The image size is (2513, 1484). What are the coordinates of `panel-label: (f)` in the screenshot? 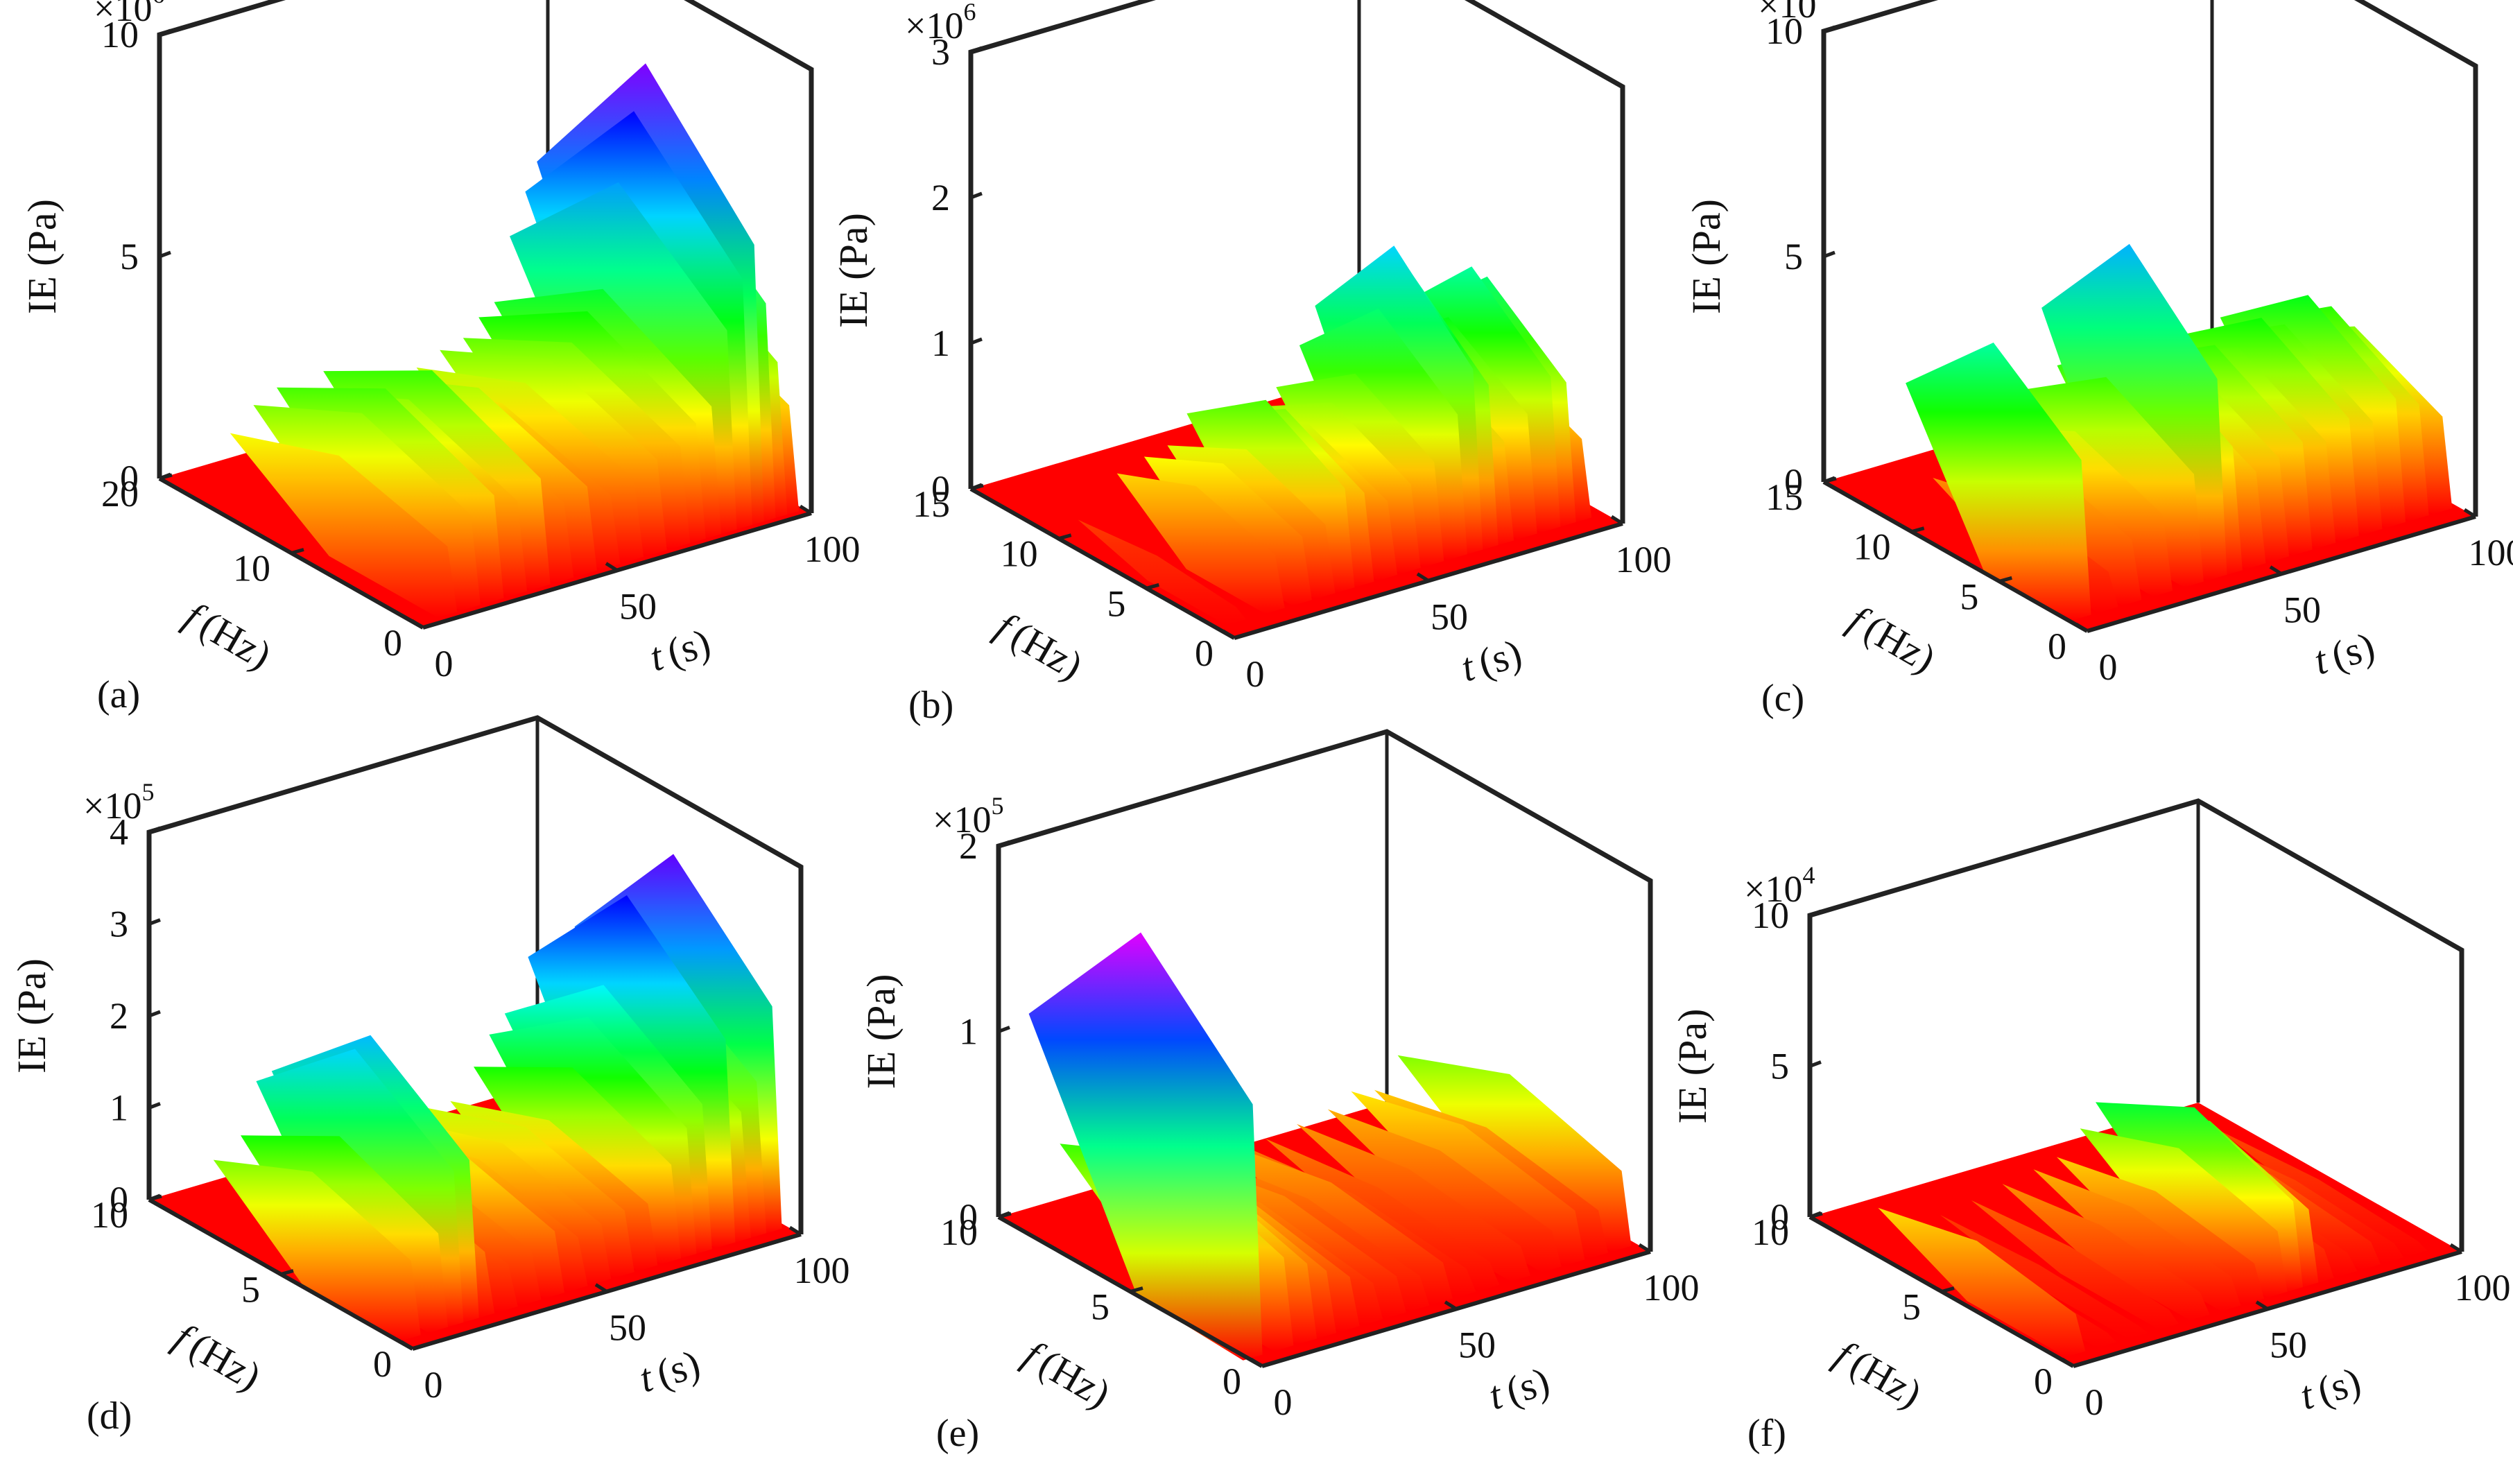 It's located at (1766, 1433).